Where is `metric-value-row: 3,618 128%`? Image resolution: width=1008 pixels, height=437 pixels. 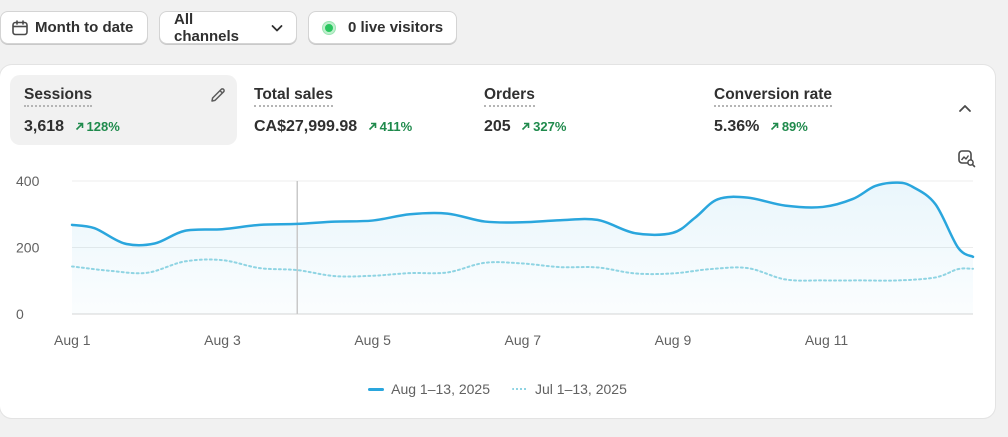
metric-value-row: 3,618 128% is located at coordinates (72, 127).